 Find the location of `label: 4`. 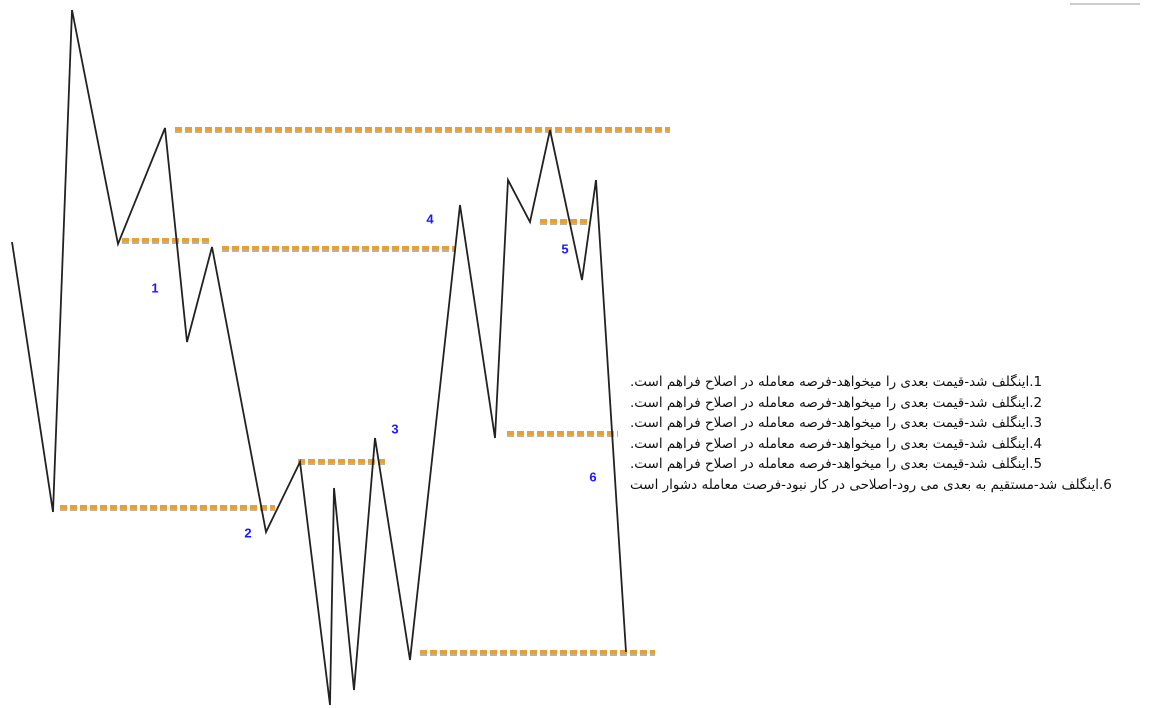

label: 4 is located at coordinates (430, 218).